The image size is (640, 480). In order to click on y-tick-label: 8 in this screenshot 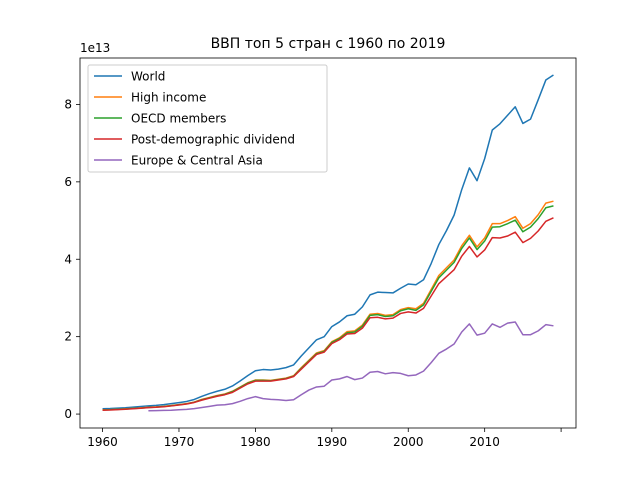, I will do `click(68, 104)`.